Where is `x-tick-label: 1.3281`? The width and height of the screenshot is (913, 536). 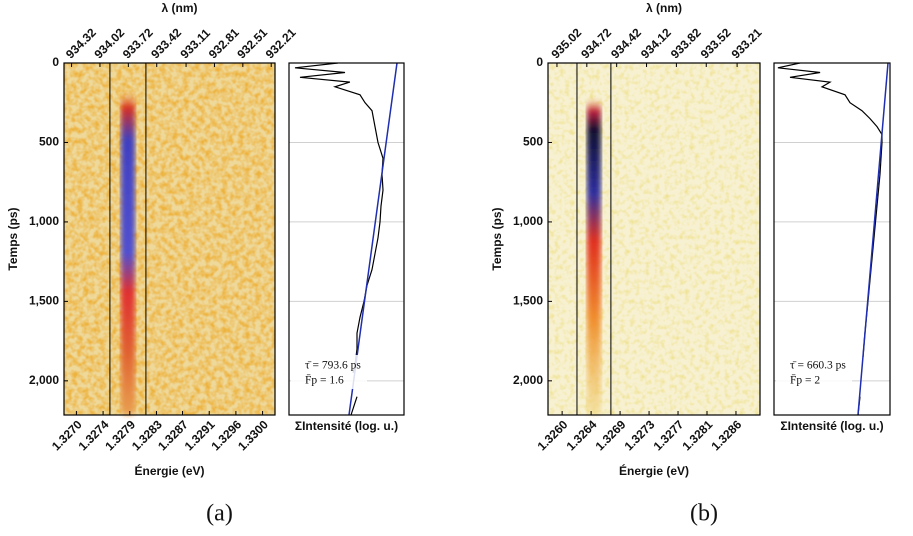
x-tick-label: 1.3281 is located at coordinates (698, 435).